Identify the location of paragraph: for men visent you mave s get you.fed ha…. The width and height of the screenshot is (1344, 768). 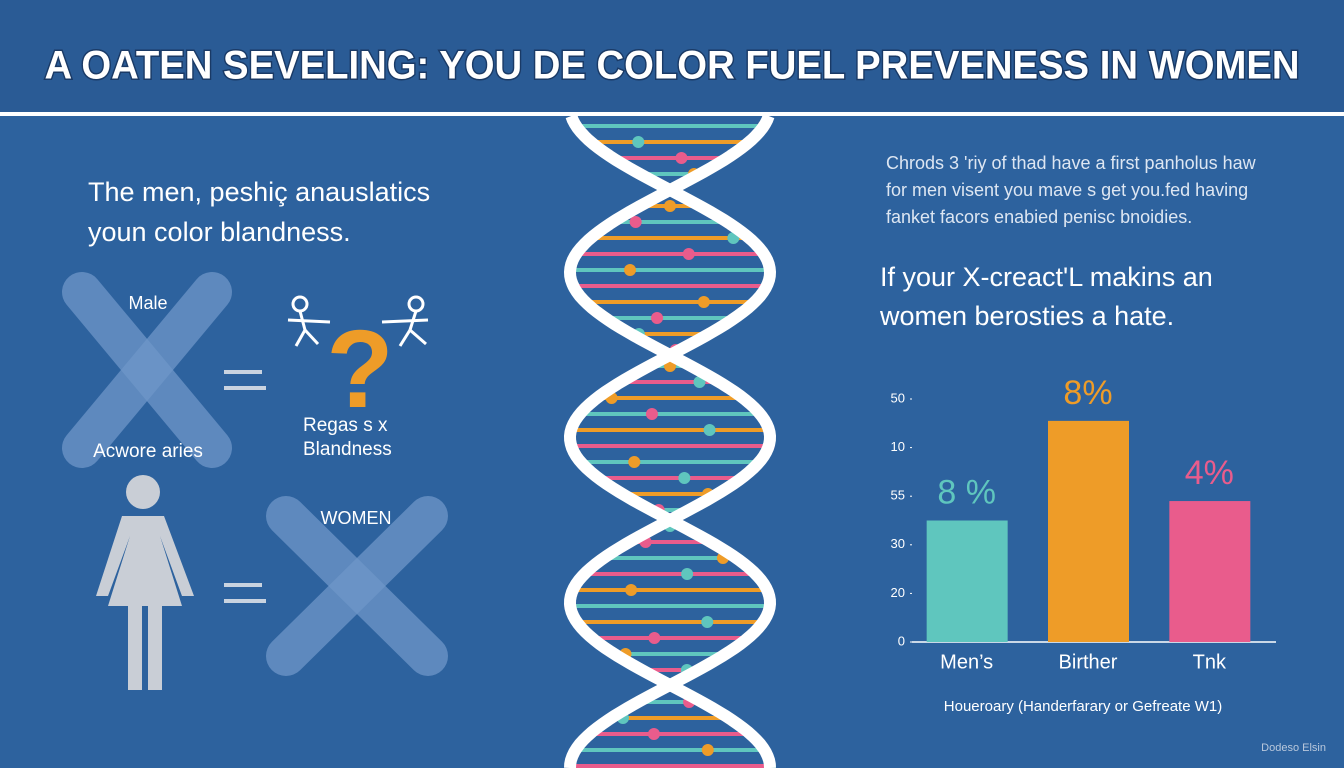
(1067, 190).